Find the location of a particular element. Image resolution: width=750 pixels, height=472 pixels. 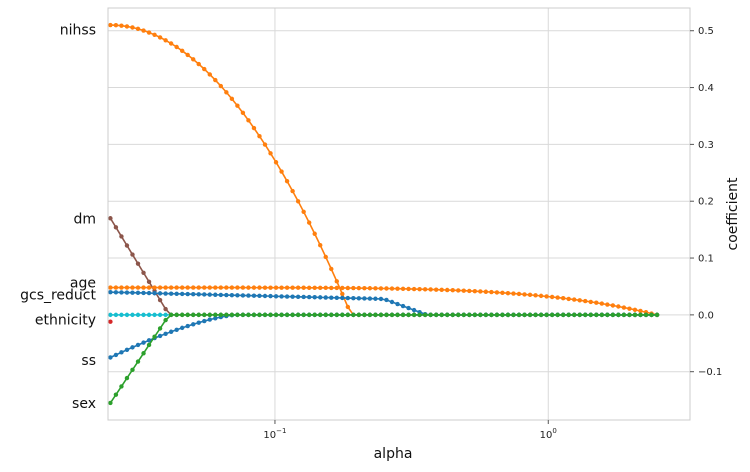

y-tick-label: 0.1 is located at coordinates (706, 259).